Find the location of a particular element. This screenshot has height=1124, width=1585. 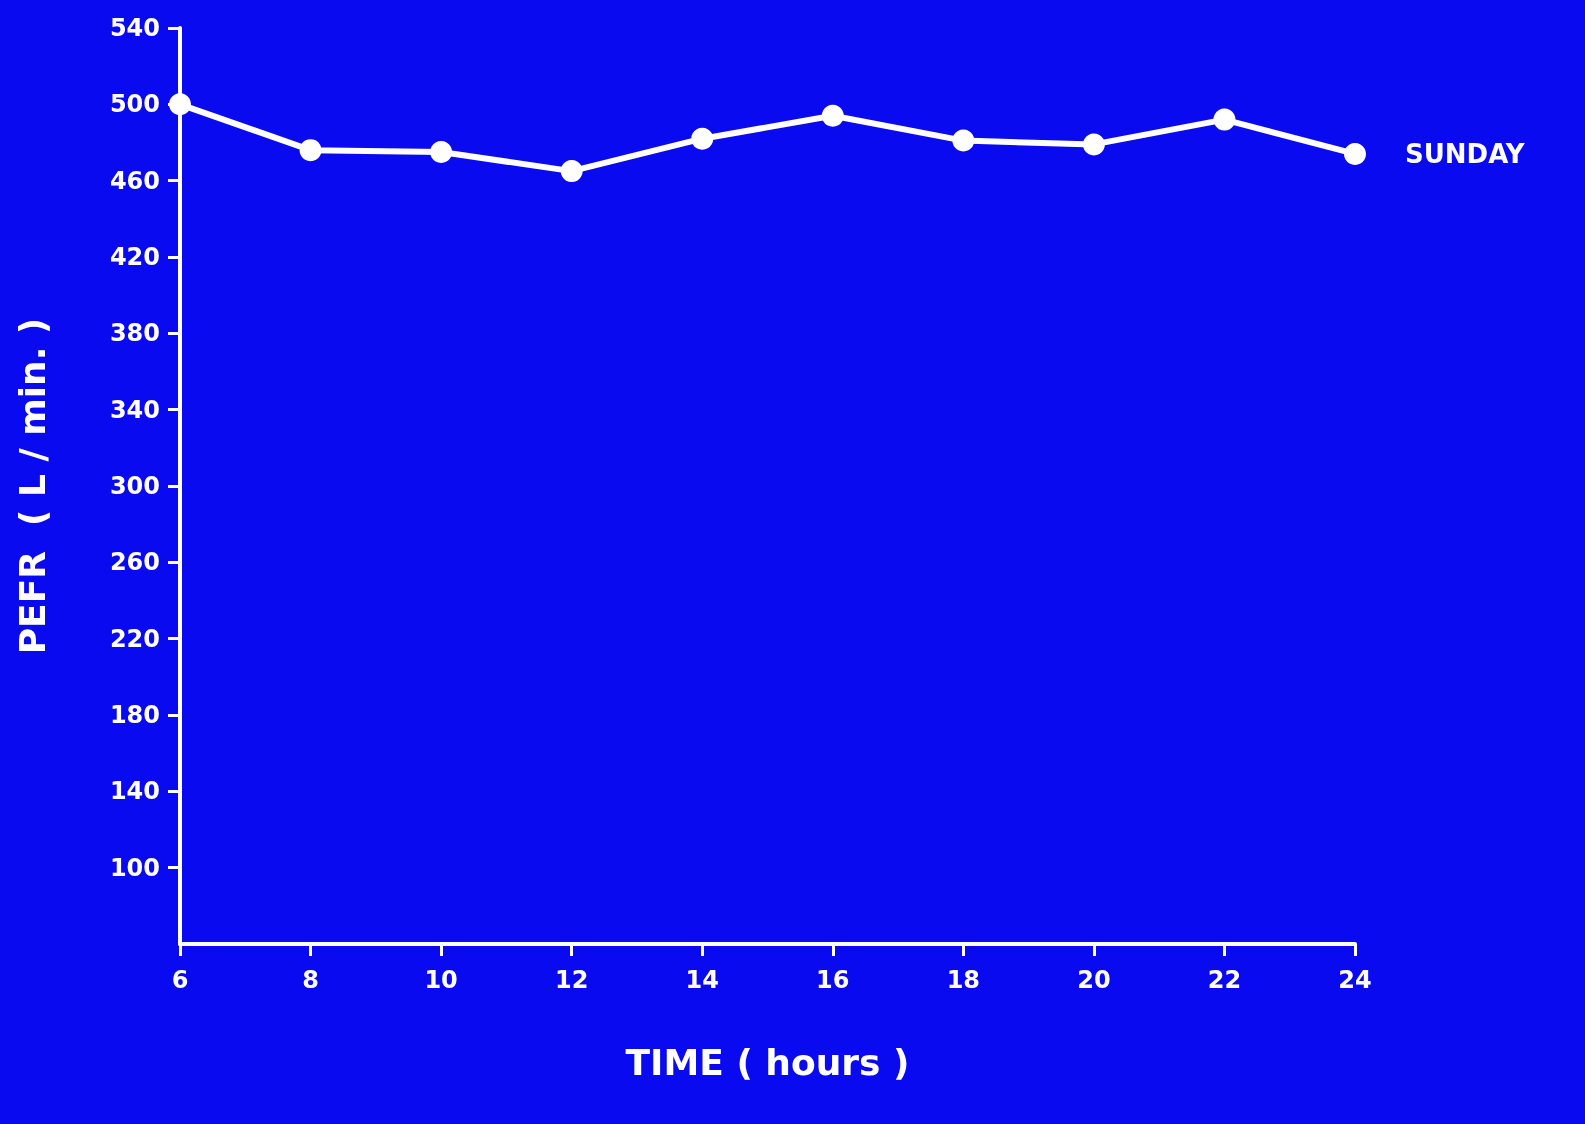

x-tick-label: 22 is located at coordinates (1224, 980).